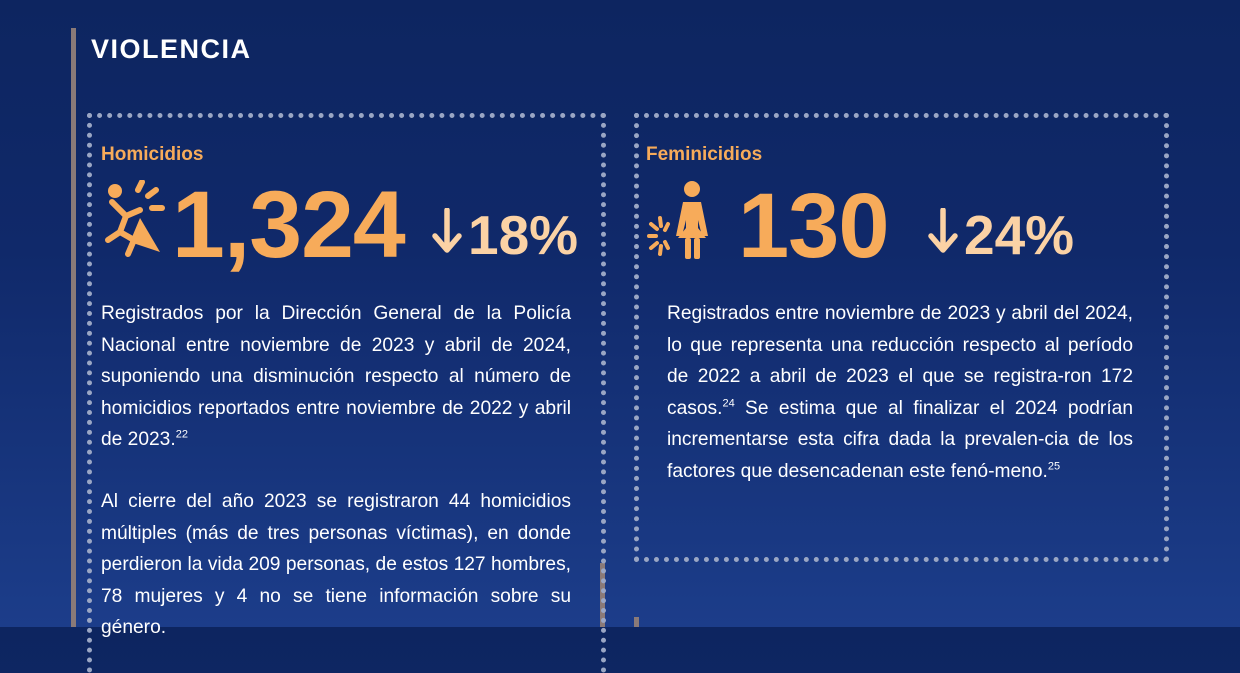  I want to click on feminicidios-label: Feminicidios, so click(704, 154).